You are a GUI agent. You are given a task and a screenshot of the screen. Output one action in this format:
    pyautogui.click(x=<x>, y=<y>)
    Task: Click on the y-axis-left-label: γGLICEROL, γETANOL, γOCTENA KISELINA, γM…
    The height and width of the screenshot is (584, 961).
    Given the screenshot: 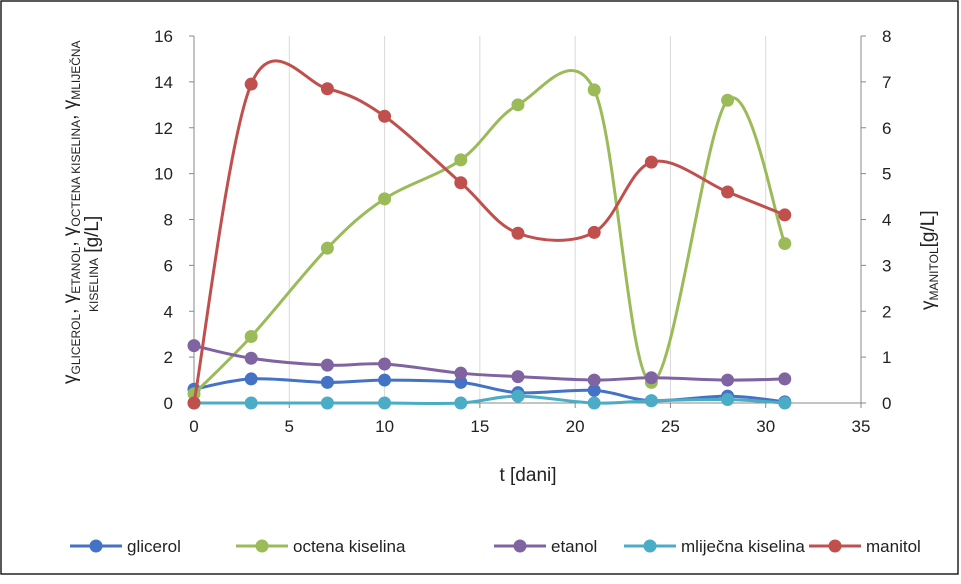 What is the action you would take?
    pyautogui.click(x=81, y=212)
    